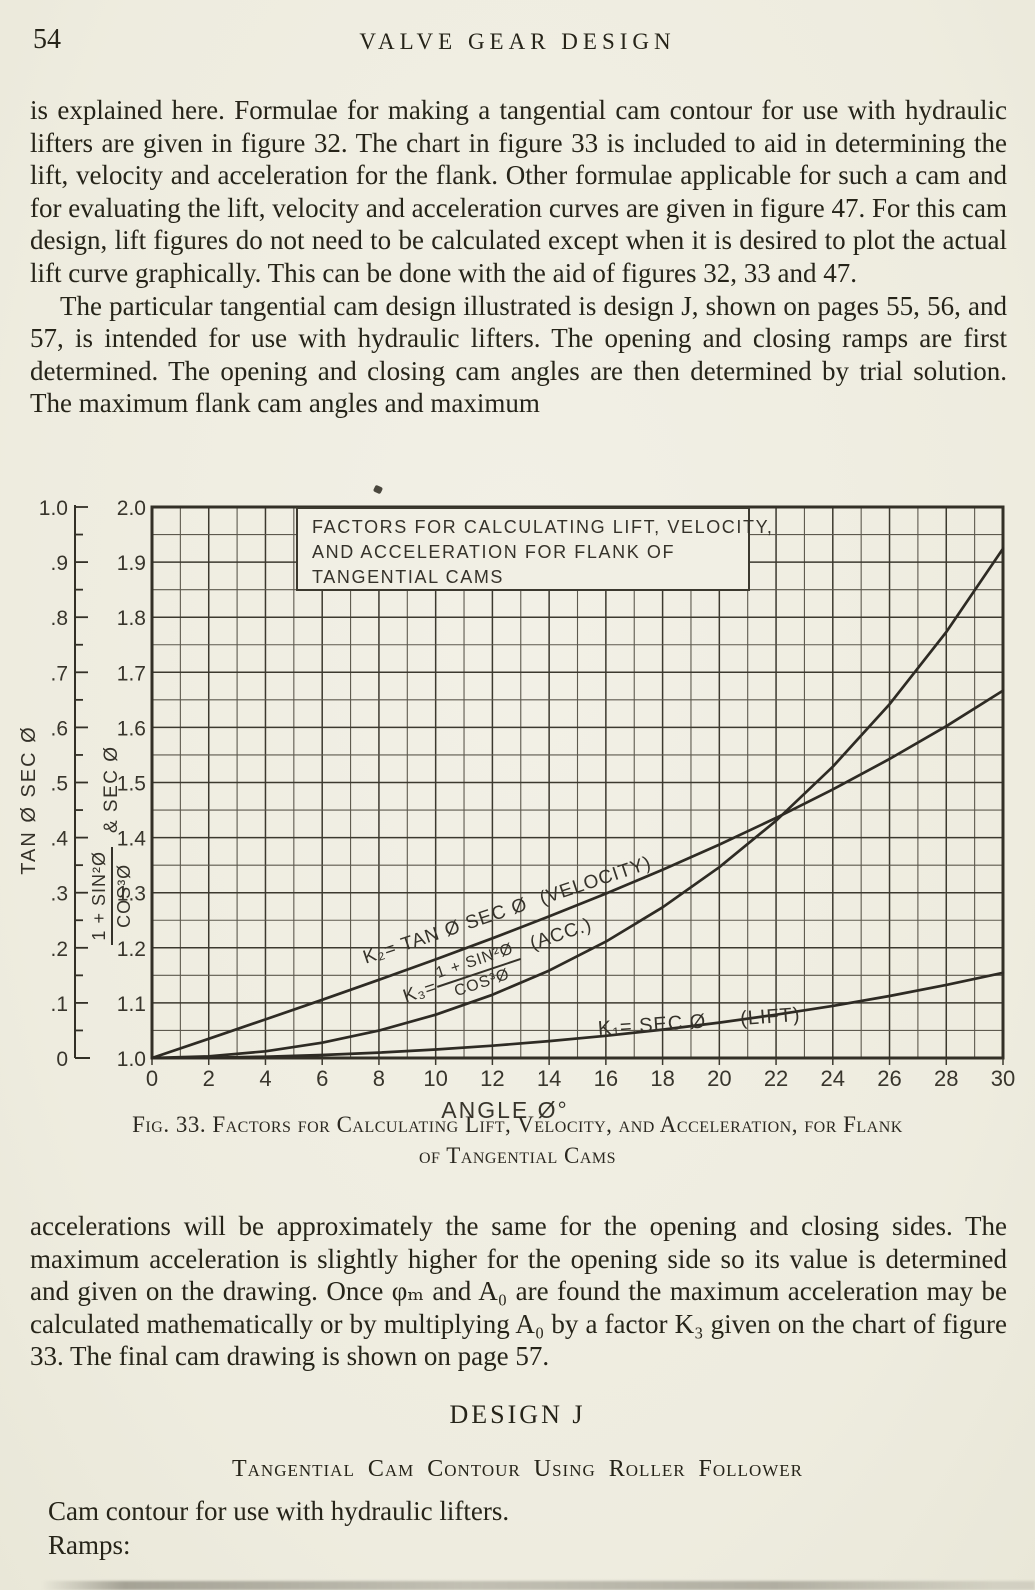 This screenshot has height=1590, width=1035. Describe the element at coordinates (89, 1545) in the screenshot. I see `design-body-line: Ramps:` at that location.